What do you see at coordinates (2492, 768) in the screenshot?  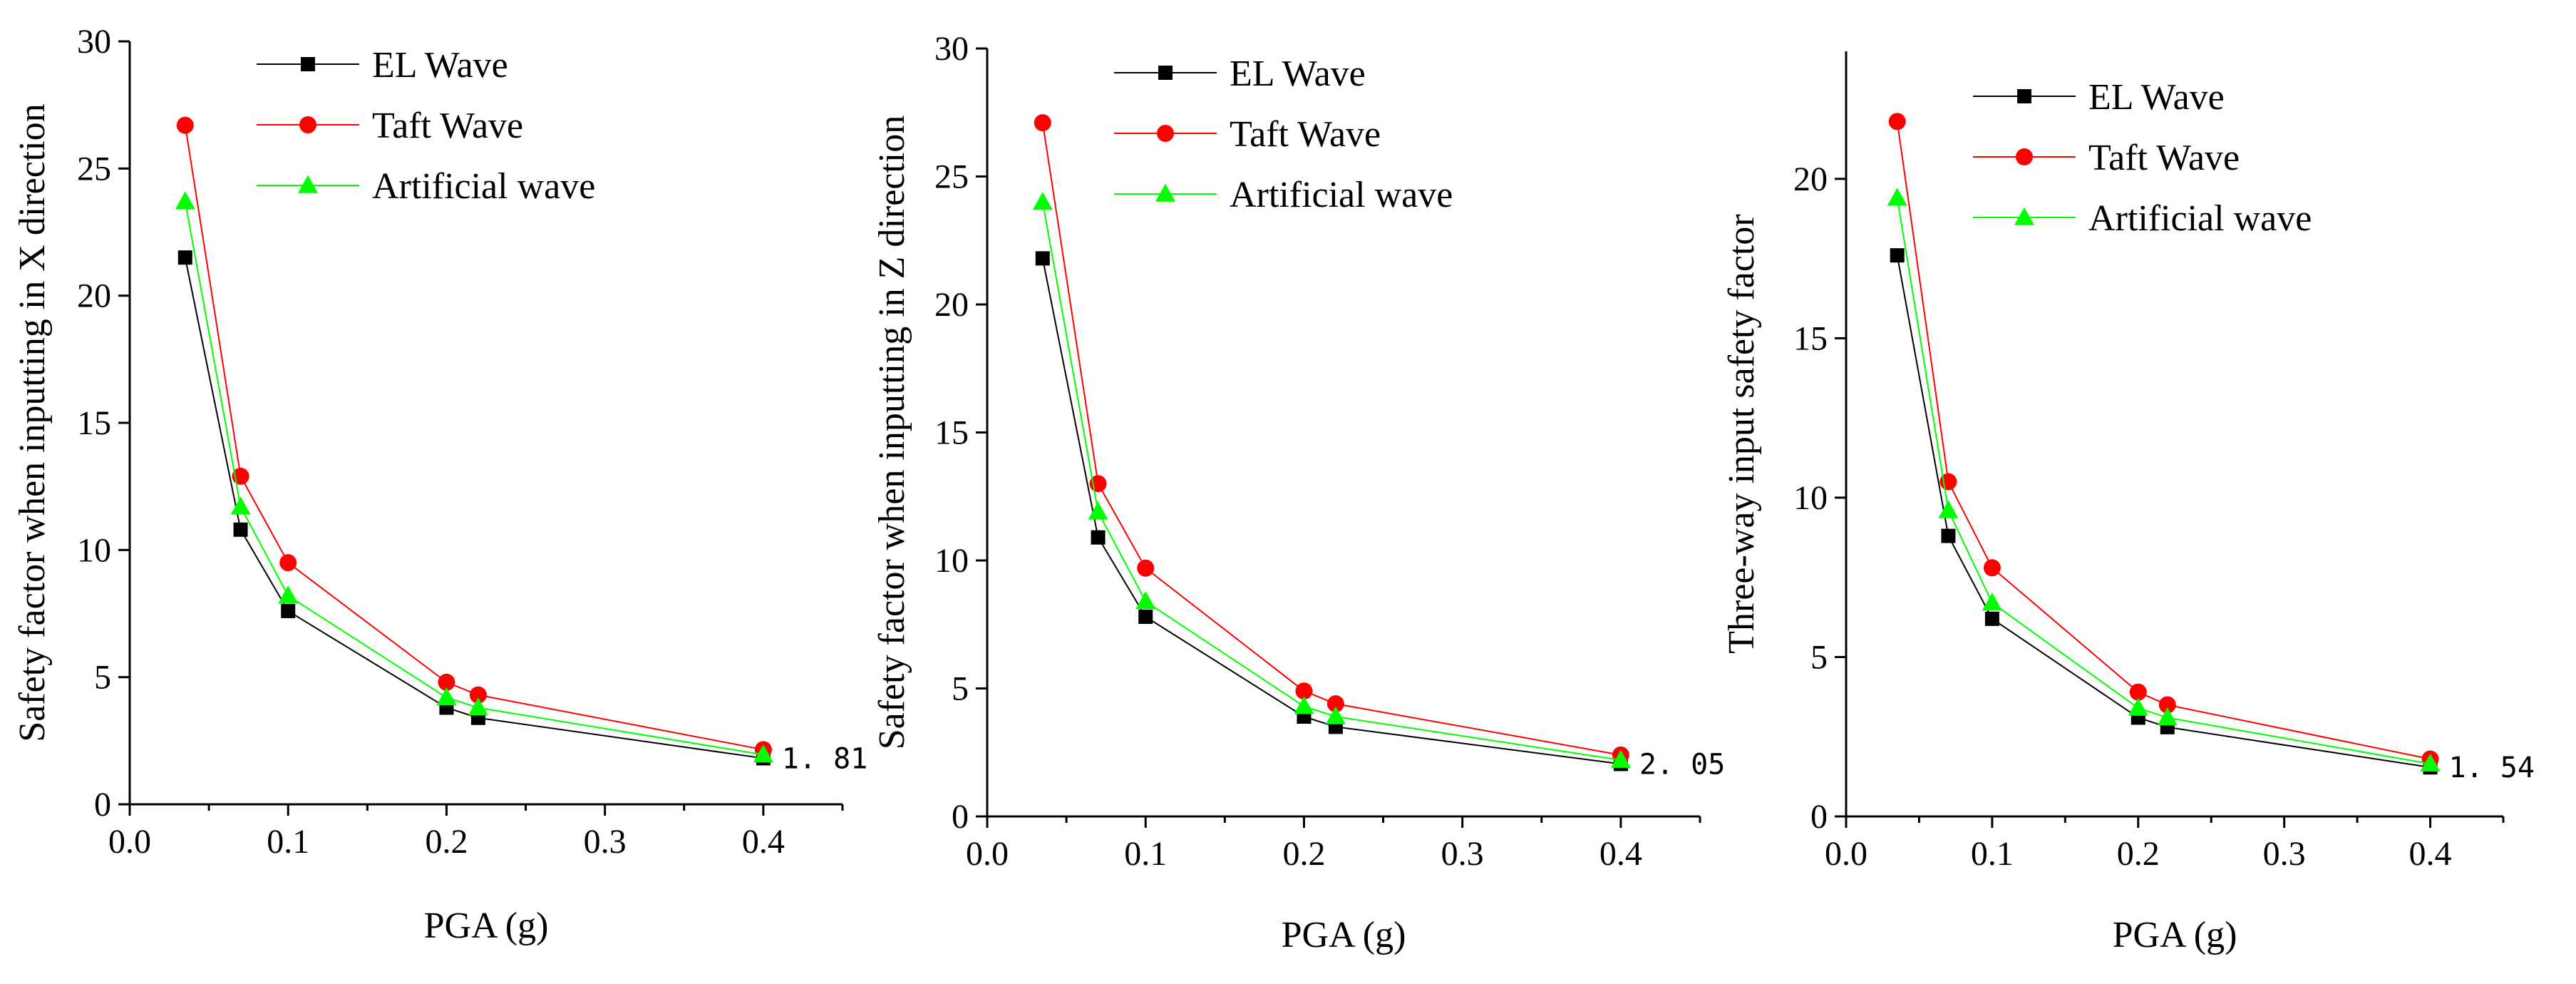 I see `end-value-label: 1. 54` at bounding box center [2492, 768].